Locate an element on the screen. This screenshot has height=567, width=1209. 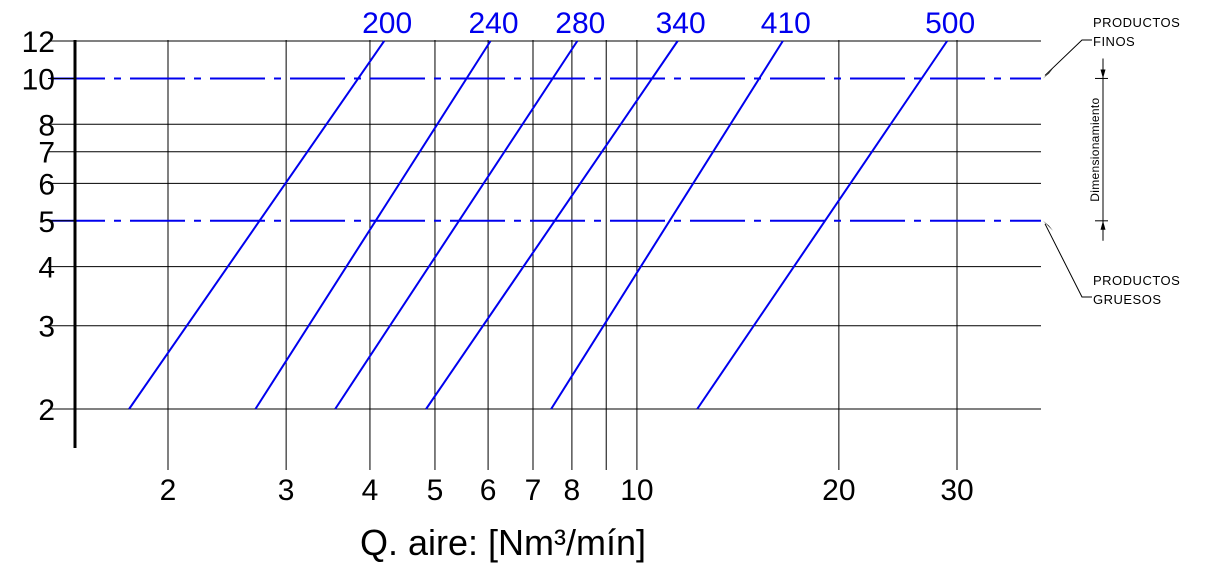
x-tick-label-4: 4 is located at coordinates (370, 490).